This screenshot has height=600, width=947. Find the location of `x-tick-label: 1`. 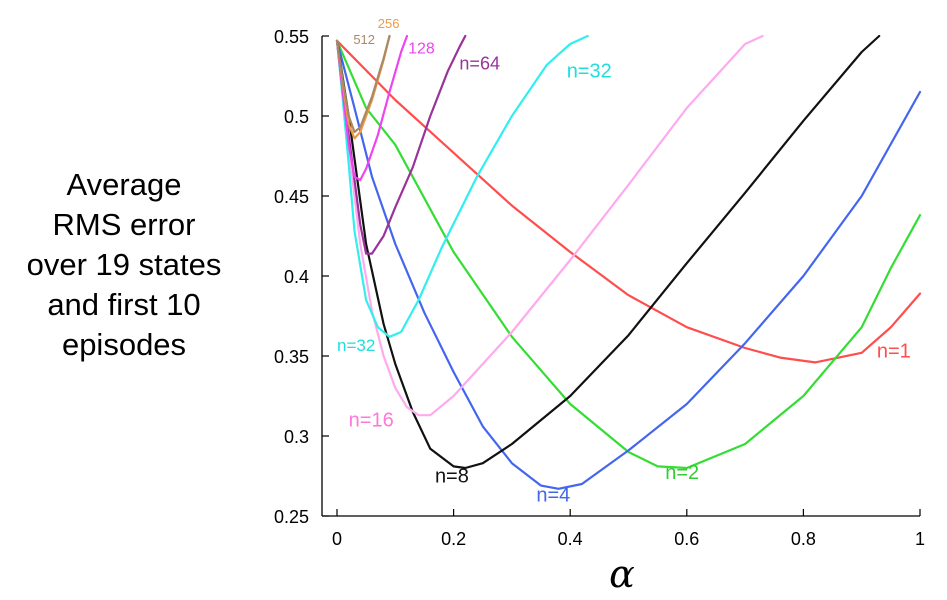

x-tick-label: 1 is located at coordinates (920, 539).